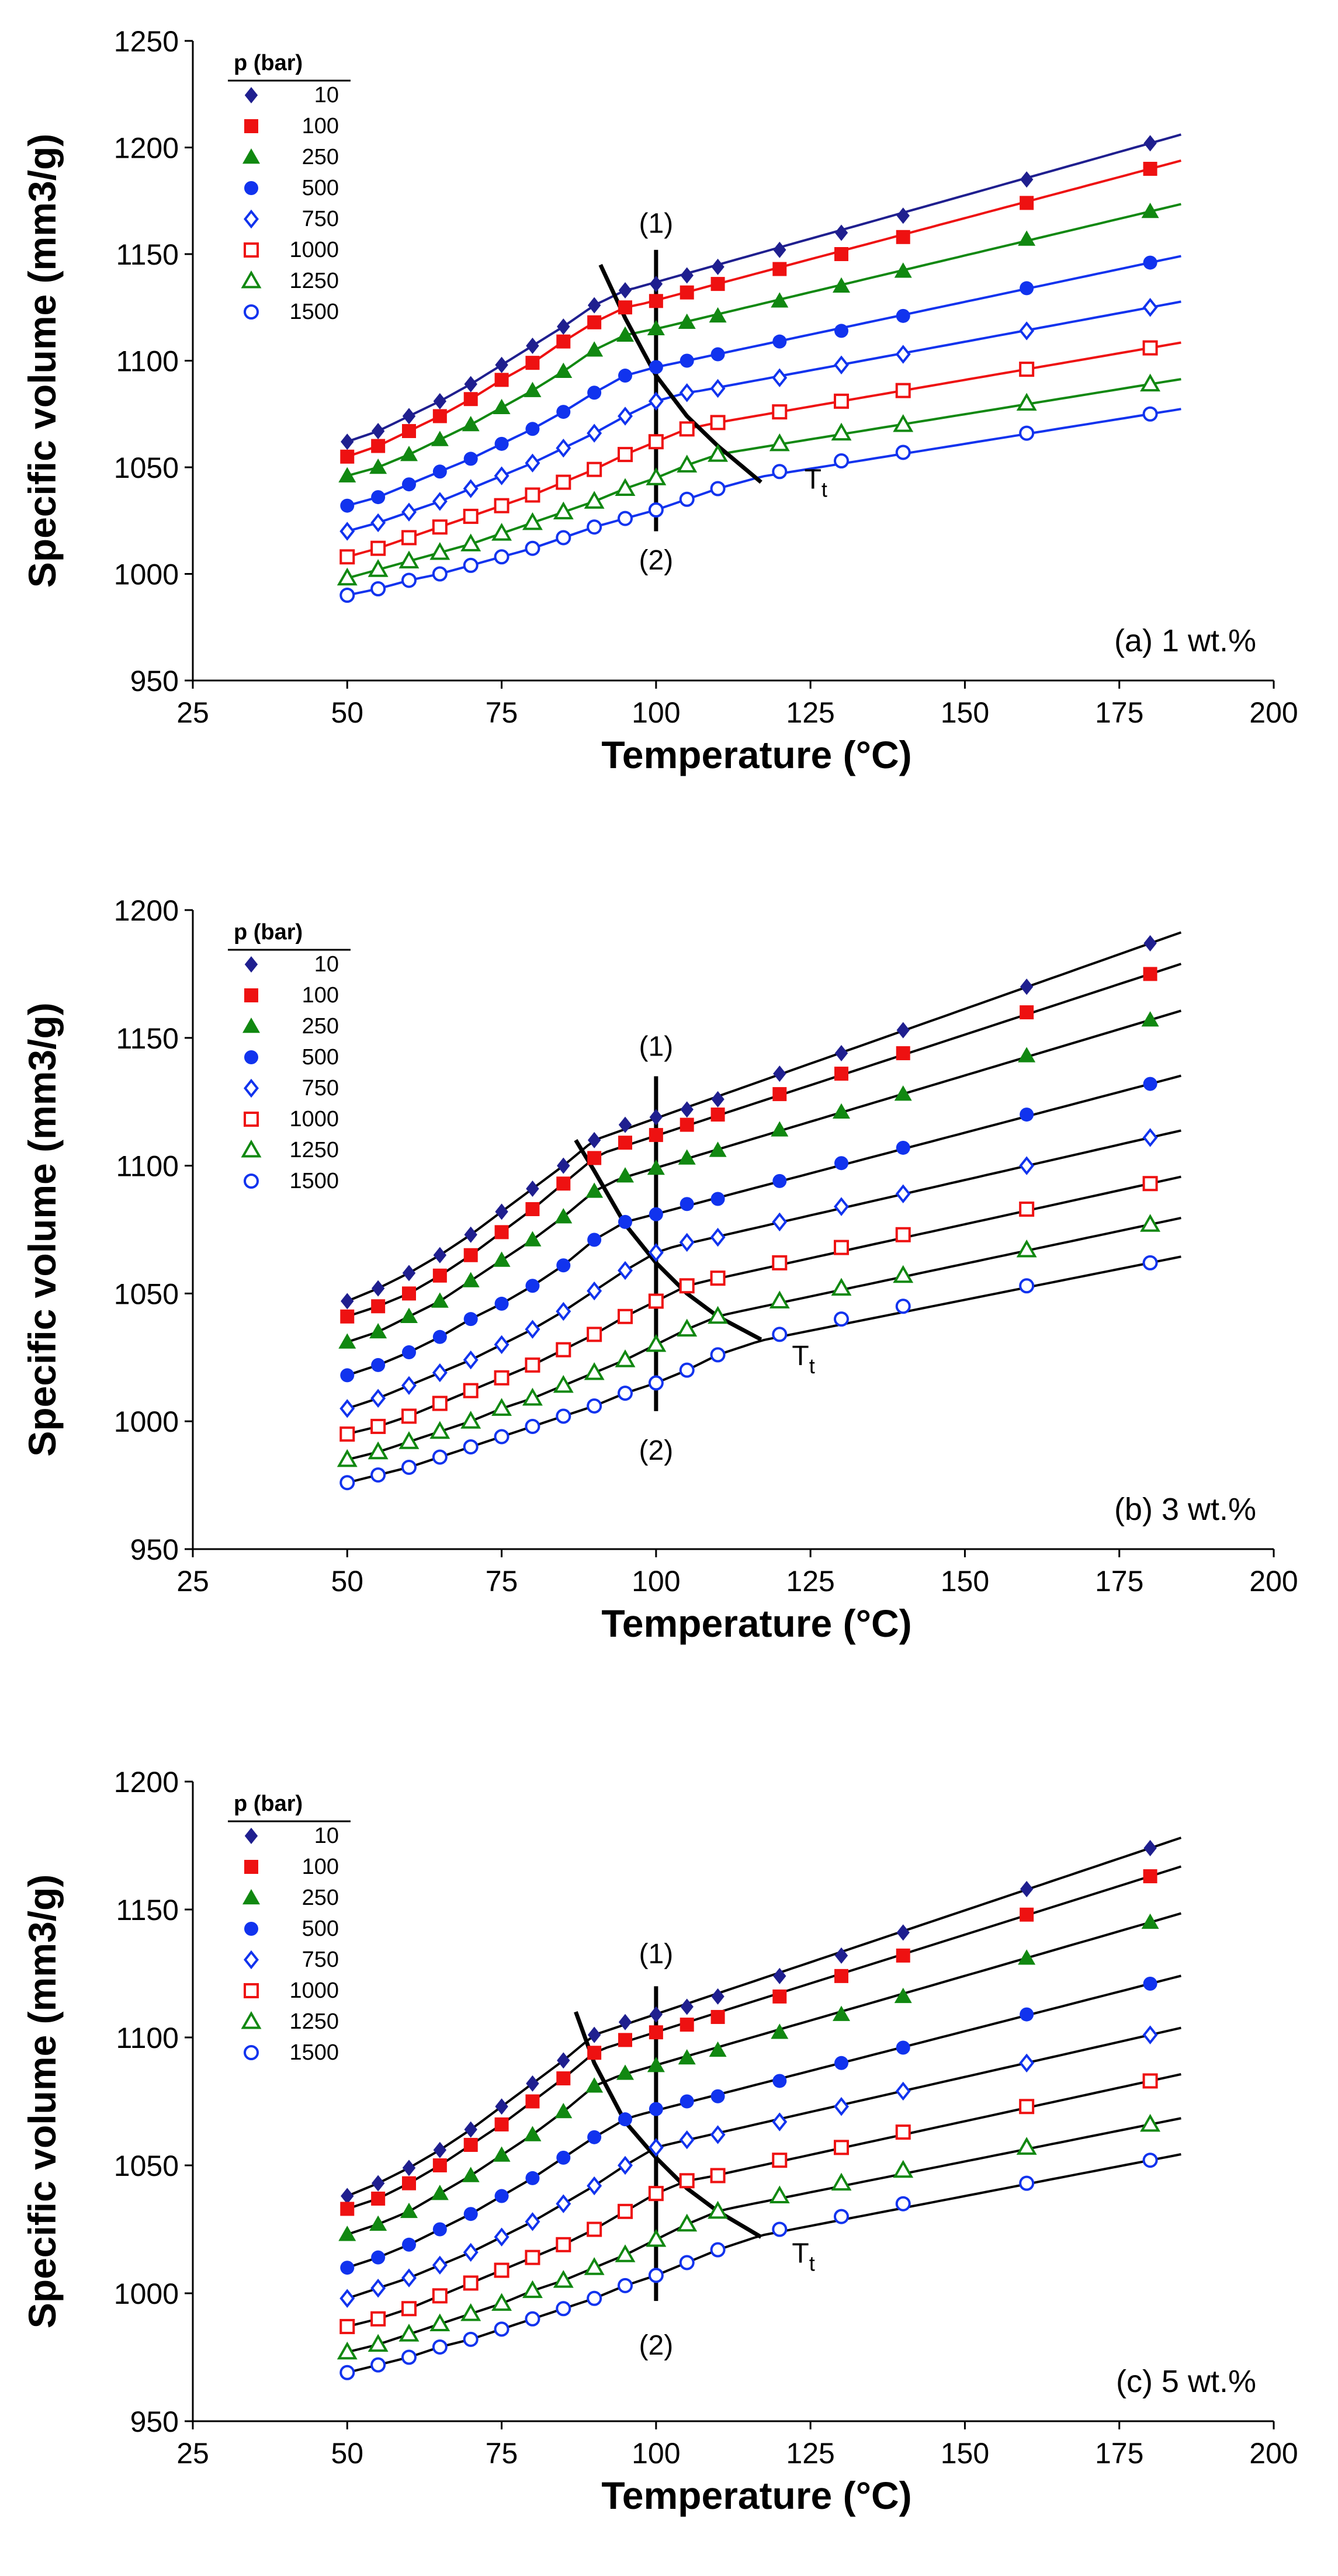  I want to click on panel-label: (c) 5 wt.%, so click(1186, 2381).